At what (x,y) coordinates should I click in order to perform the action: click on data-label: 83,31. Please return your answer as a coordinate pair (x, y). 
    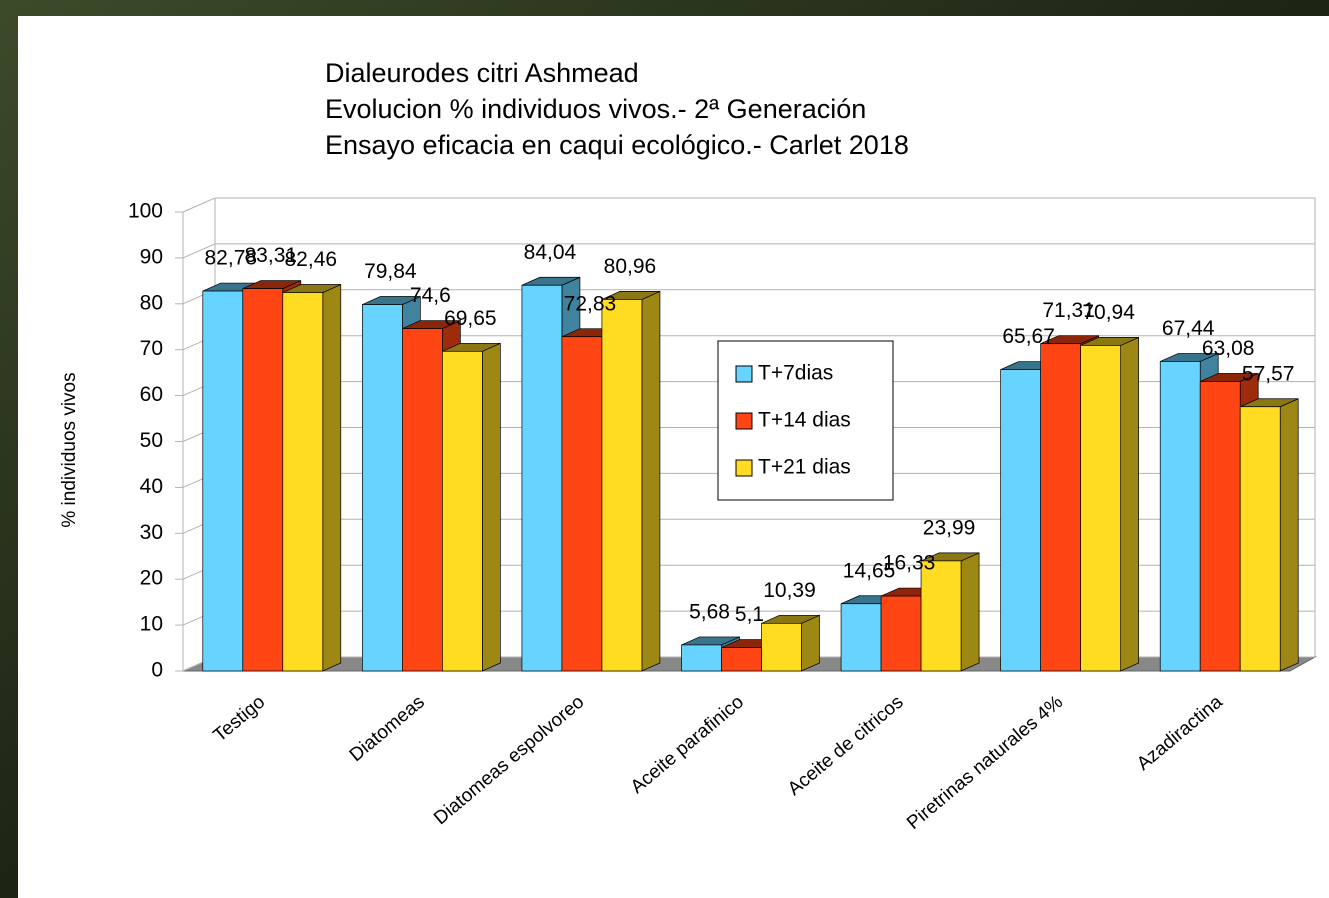
    Looking at the image, I should click on (271, 255).